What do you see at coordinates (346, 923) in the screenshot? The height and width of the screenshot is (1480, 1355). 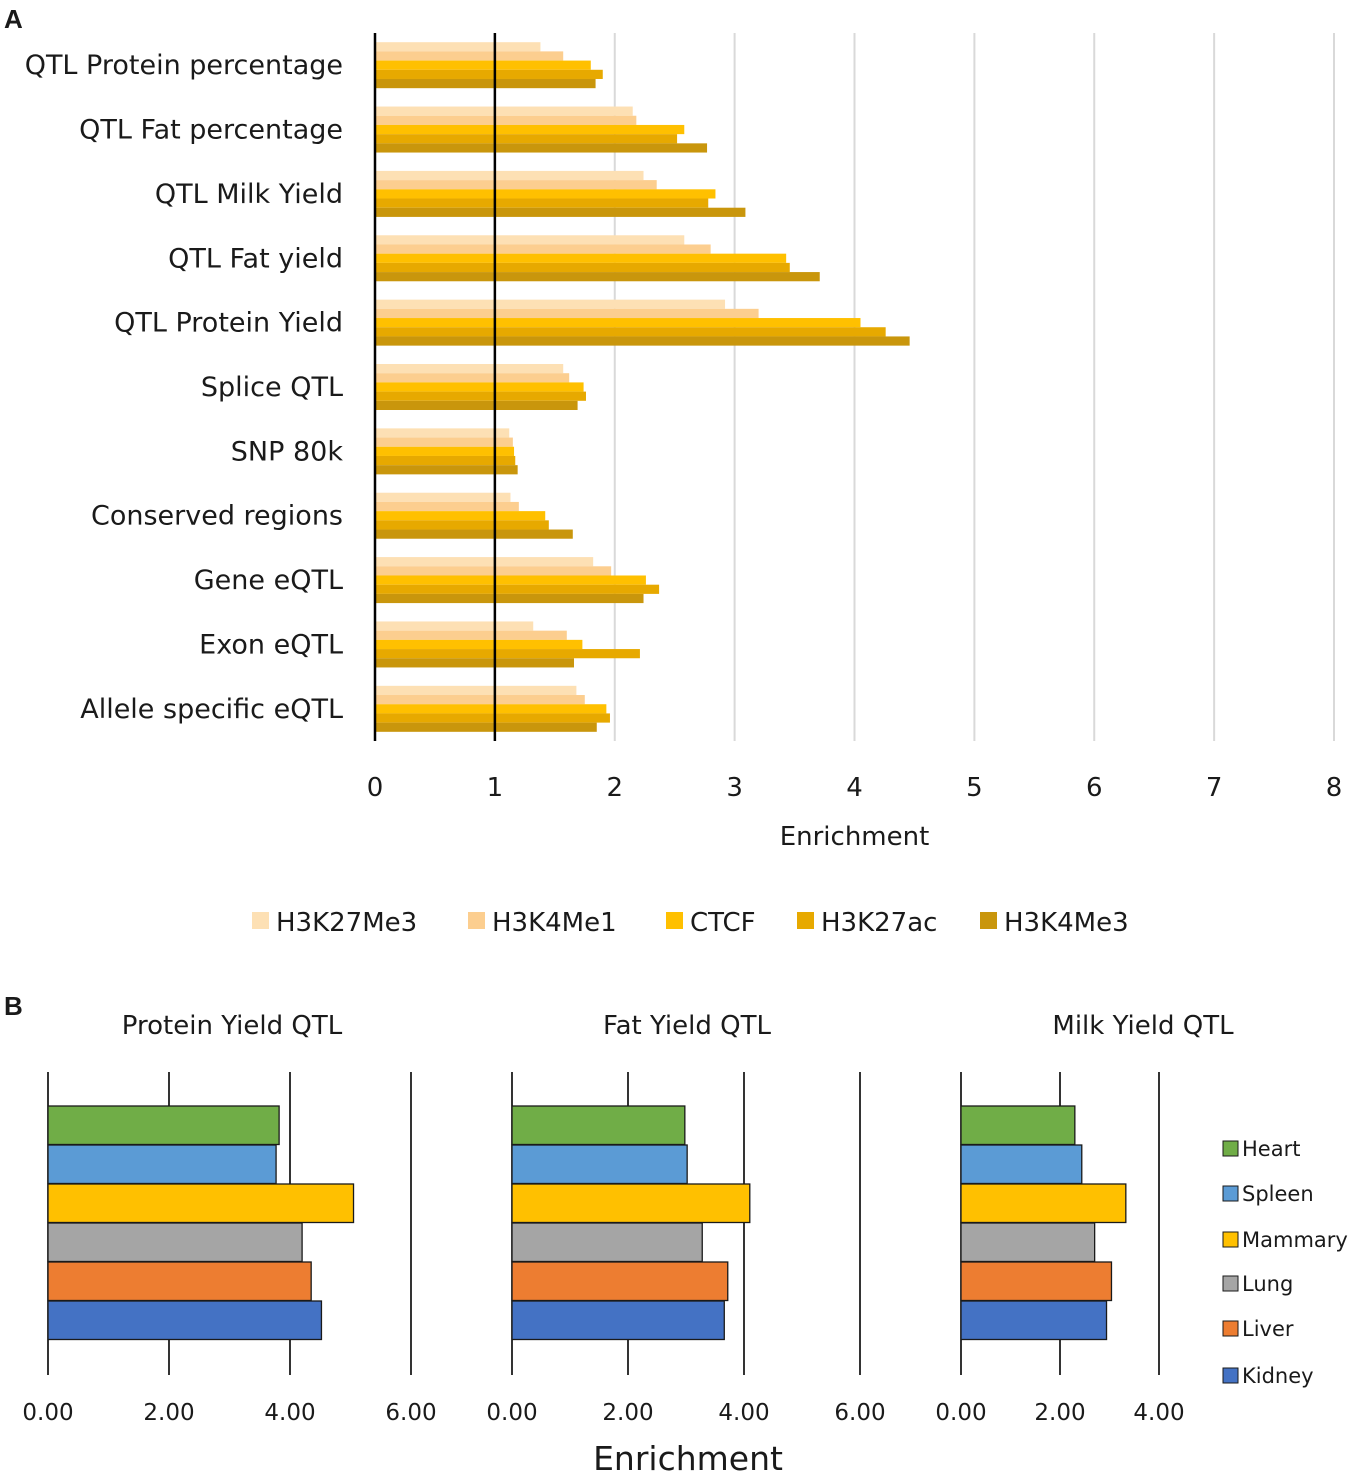 I see `legend-label-h3k27me3: H3K27Me3` at bounding box center [346, 923].